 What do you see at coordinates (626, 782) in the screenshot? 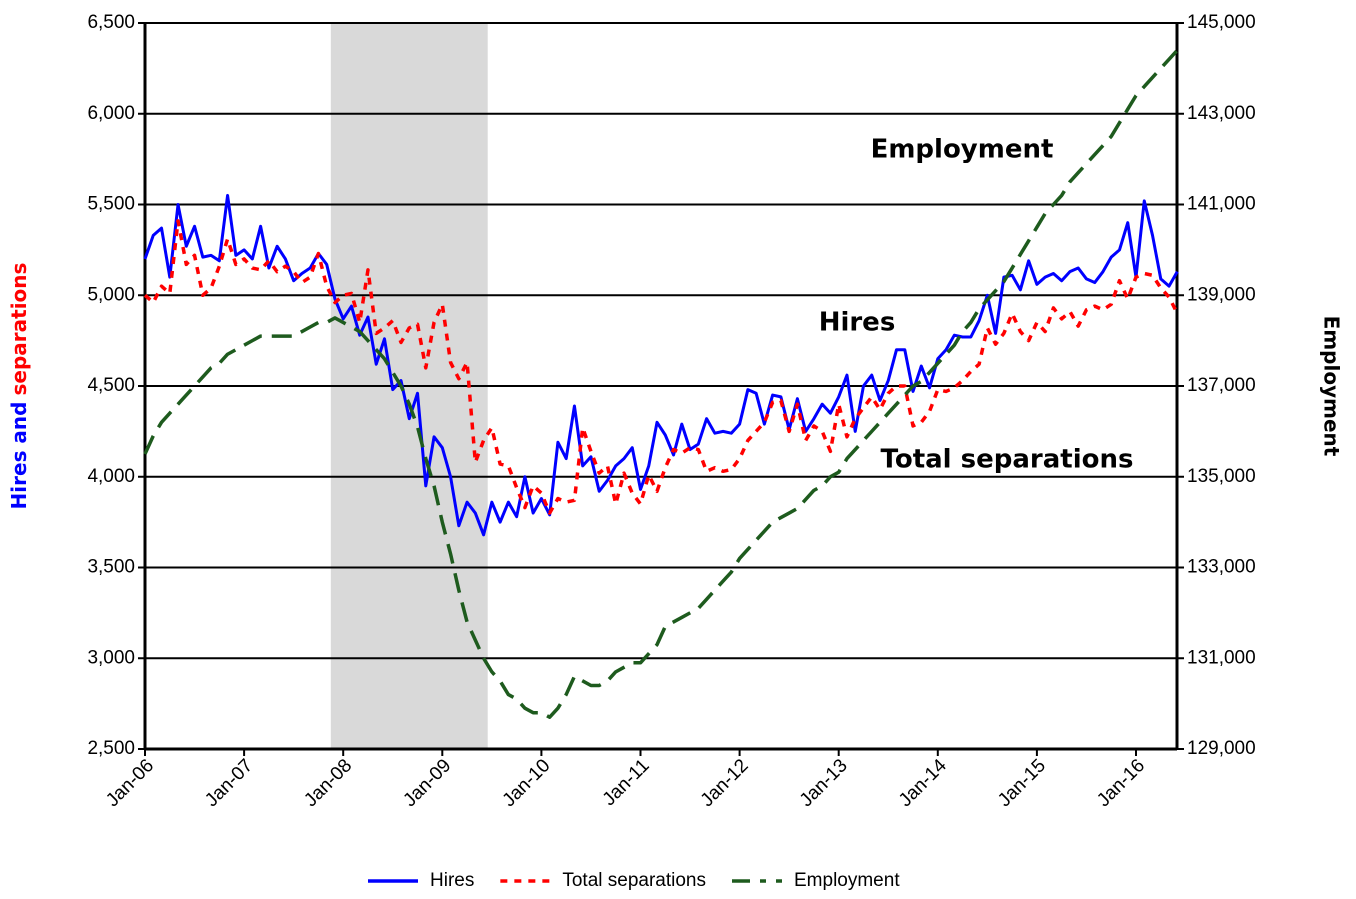
I see `x-tick-label: Jan-11` at bounding box center [626, 782].